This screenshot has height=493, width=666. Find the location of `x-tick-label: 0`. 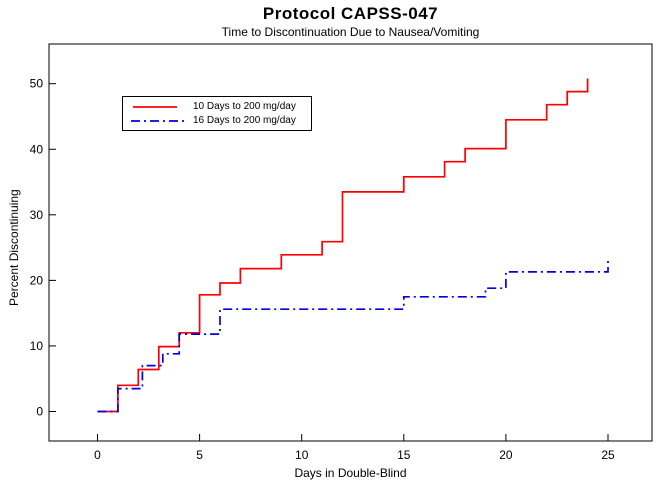

x-tick-label: 0 is located at coordinates (97, 455).